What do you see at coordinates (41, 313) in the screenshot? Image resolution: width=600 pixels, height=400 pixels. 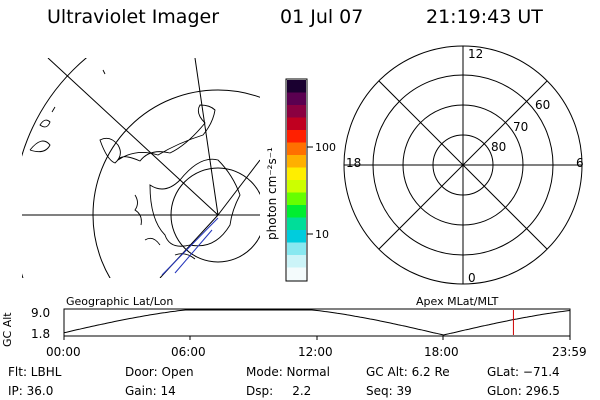 I see `altitude-ytick-max: 9.0` at bounding box center [41, 313].